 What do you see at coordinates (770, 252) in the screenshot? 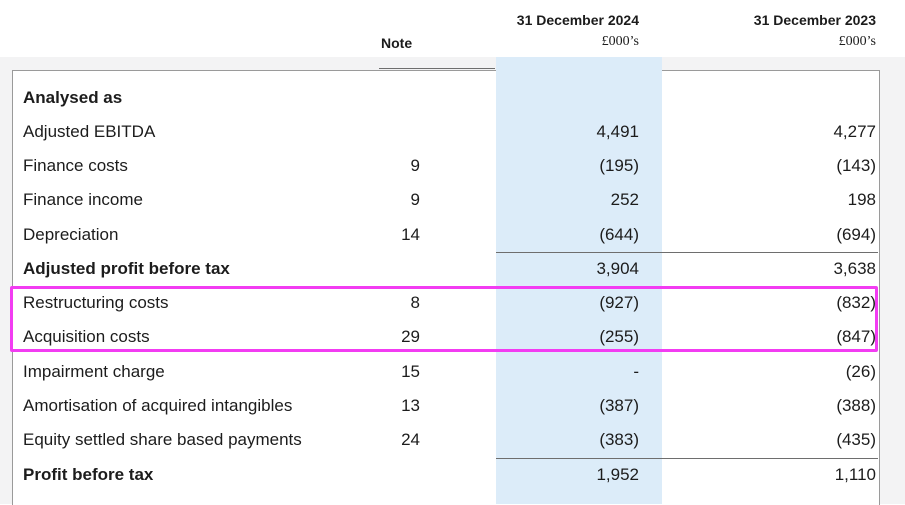
I see `subtotal-rule-2023` at bounding box center [770, 252].